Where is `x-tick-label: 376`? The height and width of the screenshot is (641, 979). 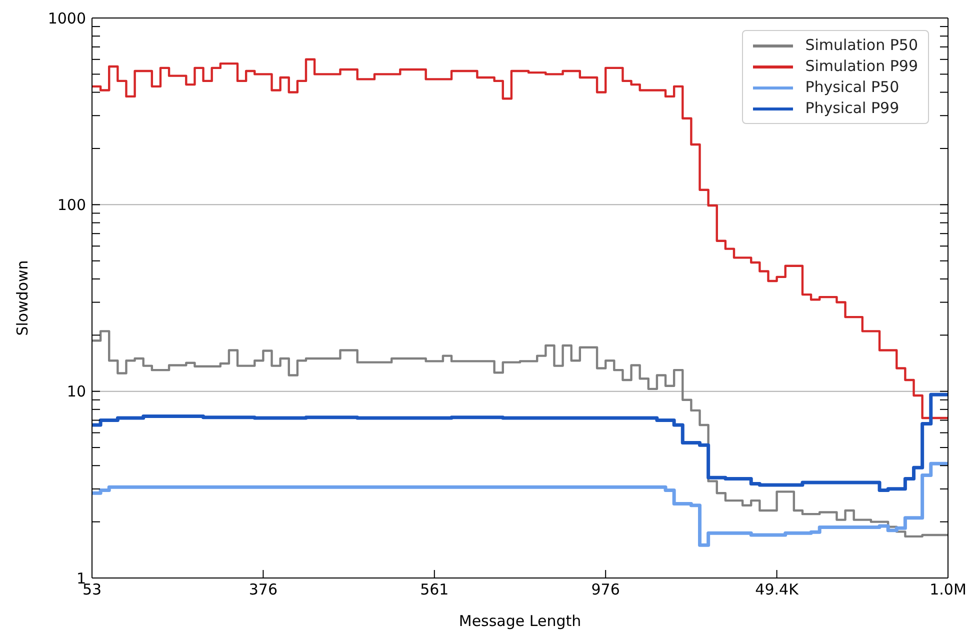
x-tick-label: 376 is located at coordinates (263, 589).